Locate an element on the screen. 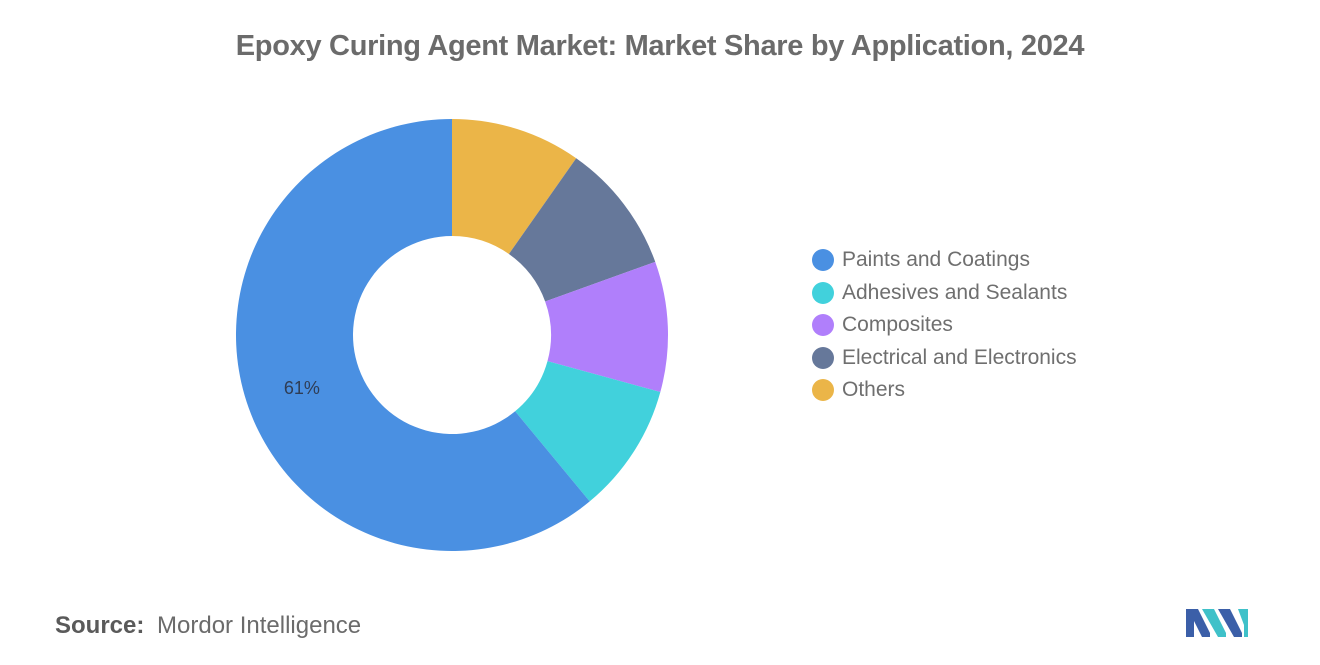 Image resolution: width=1320 pixels, height=665 pixels. source-key: Source: is located at coordinates (100, 625).